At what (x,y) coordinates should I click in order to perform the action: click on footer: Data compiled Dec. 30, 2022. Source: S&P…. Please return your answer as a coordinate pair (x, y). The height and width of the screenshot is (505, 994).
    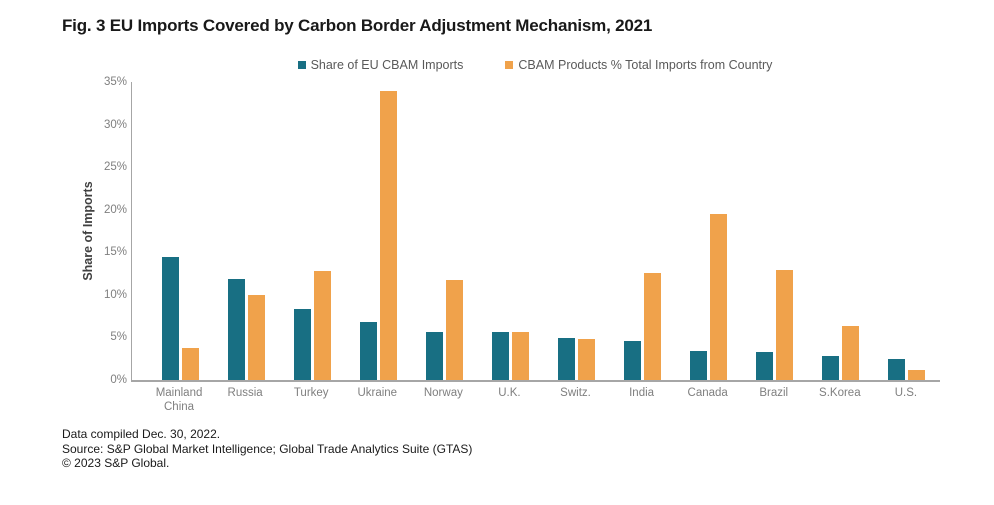
    Looking at the image, I should click on (267, 449).